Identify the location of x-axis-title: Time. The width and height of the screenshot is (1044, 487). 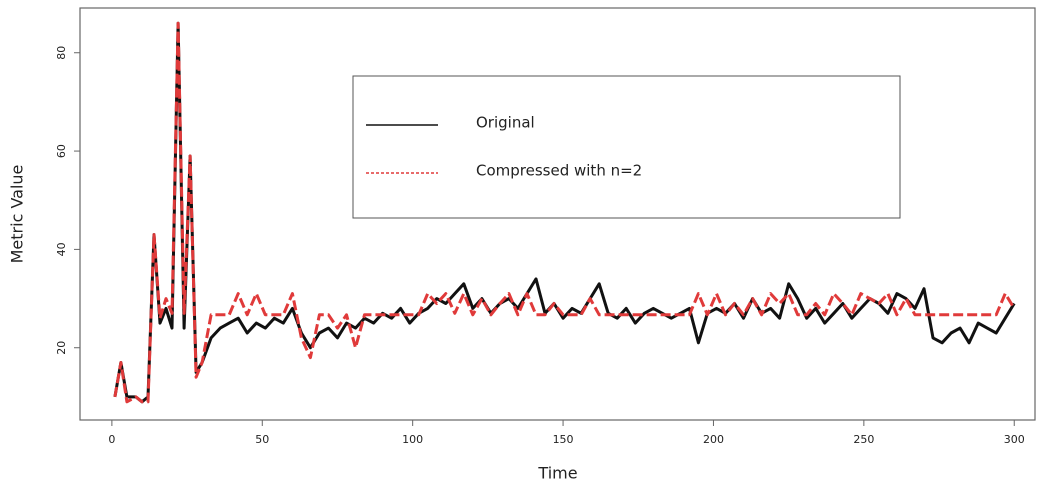
(557, 473).